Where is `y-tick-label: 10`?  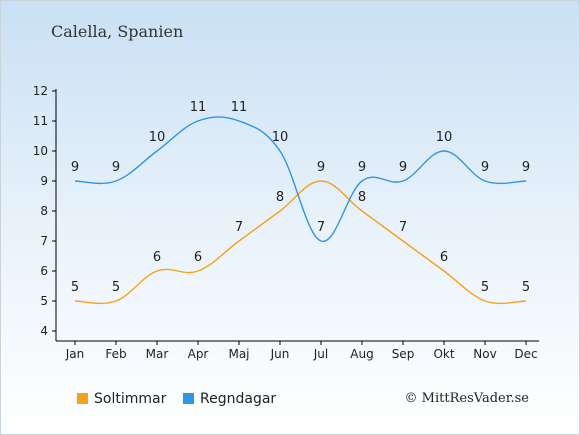
y-tick-label: 10 is located at coordinates (40, 151).